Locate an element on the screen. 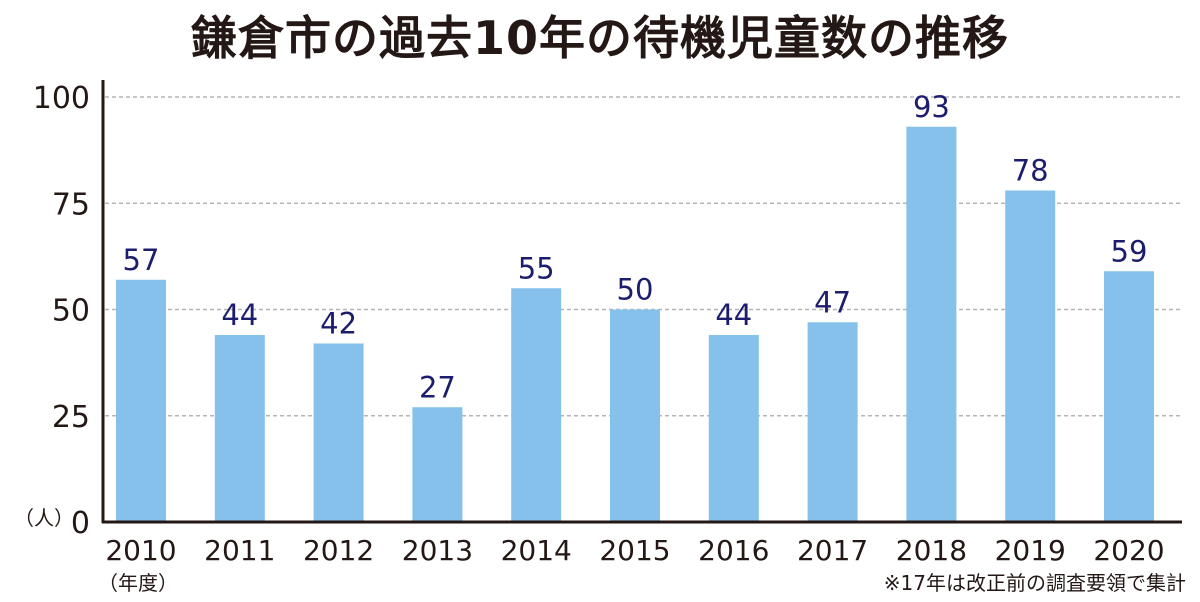  x-tick-label: 2010 is located at coordinates (140, 550).